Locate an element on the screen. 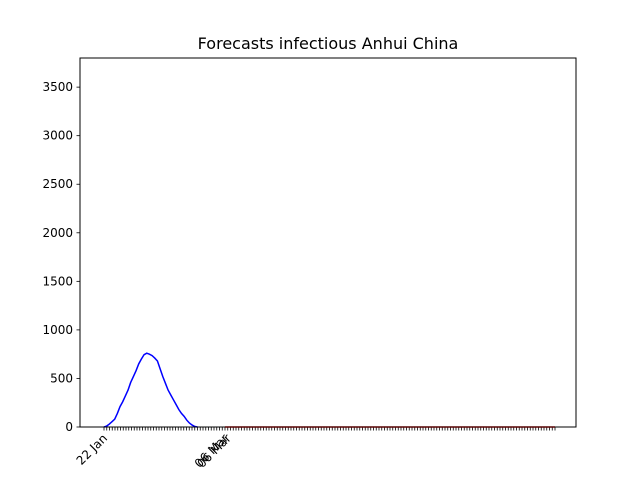 The height and width of the screenshot is (480, 640). y-tick-label: 2000 is located at coordinates (57, 233).